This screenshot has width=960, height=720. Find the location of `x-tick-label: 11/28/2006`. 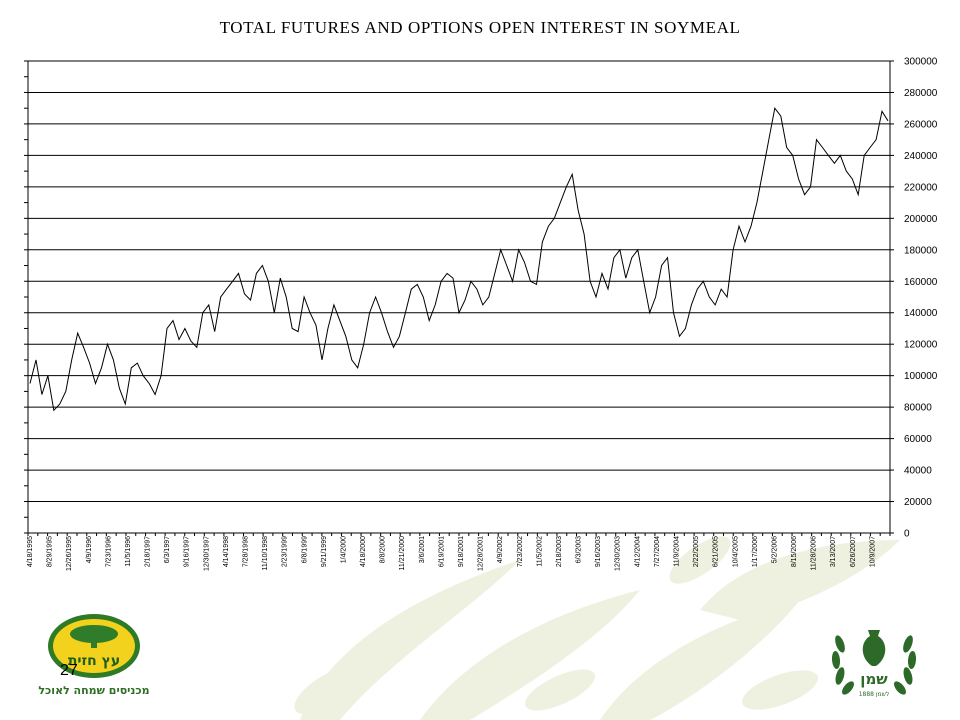

x-tick-label: 11/28/2006 is located at coordinates (814, 553).